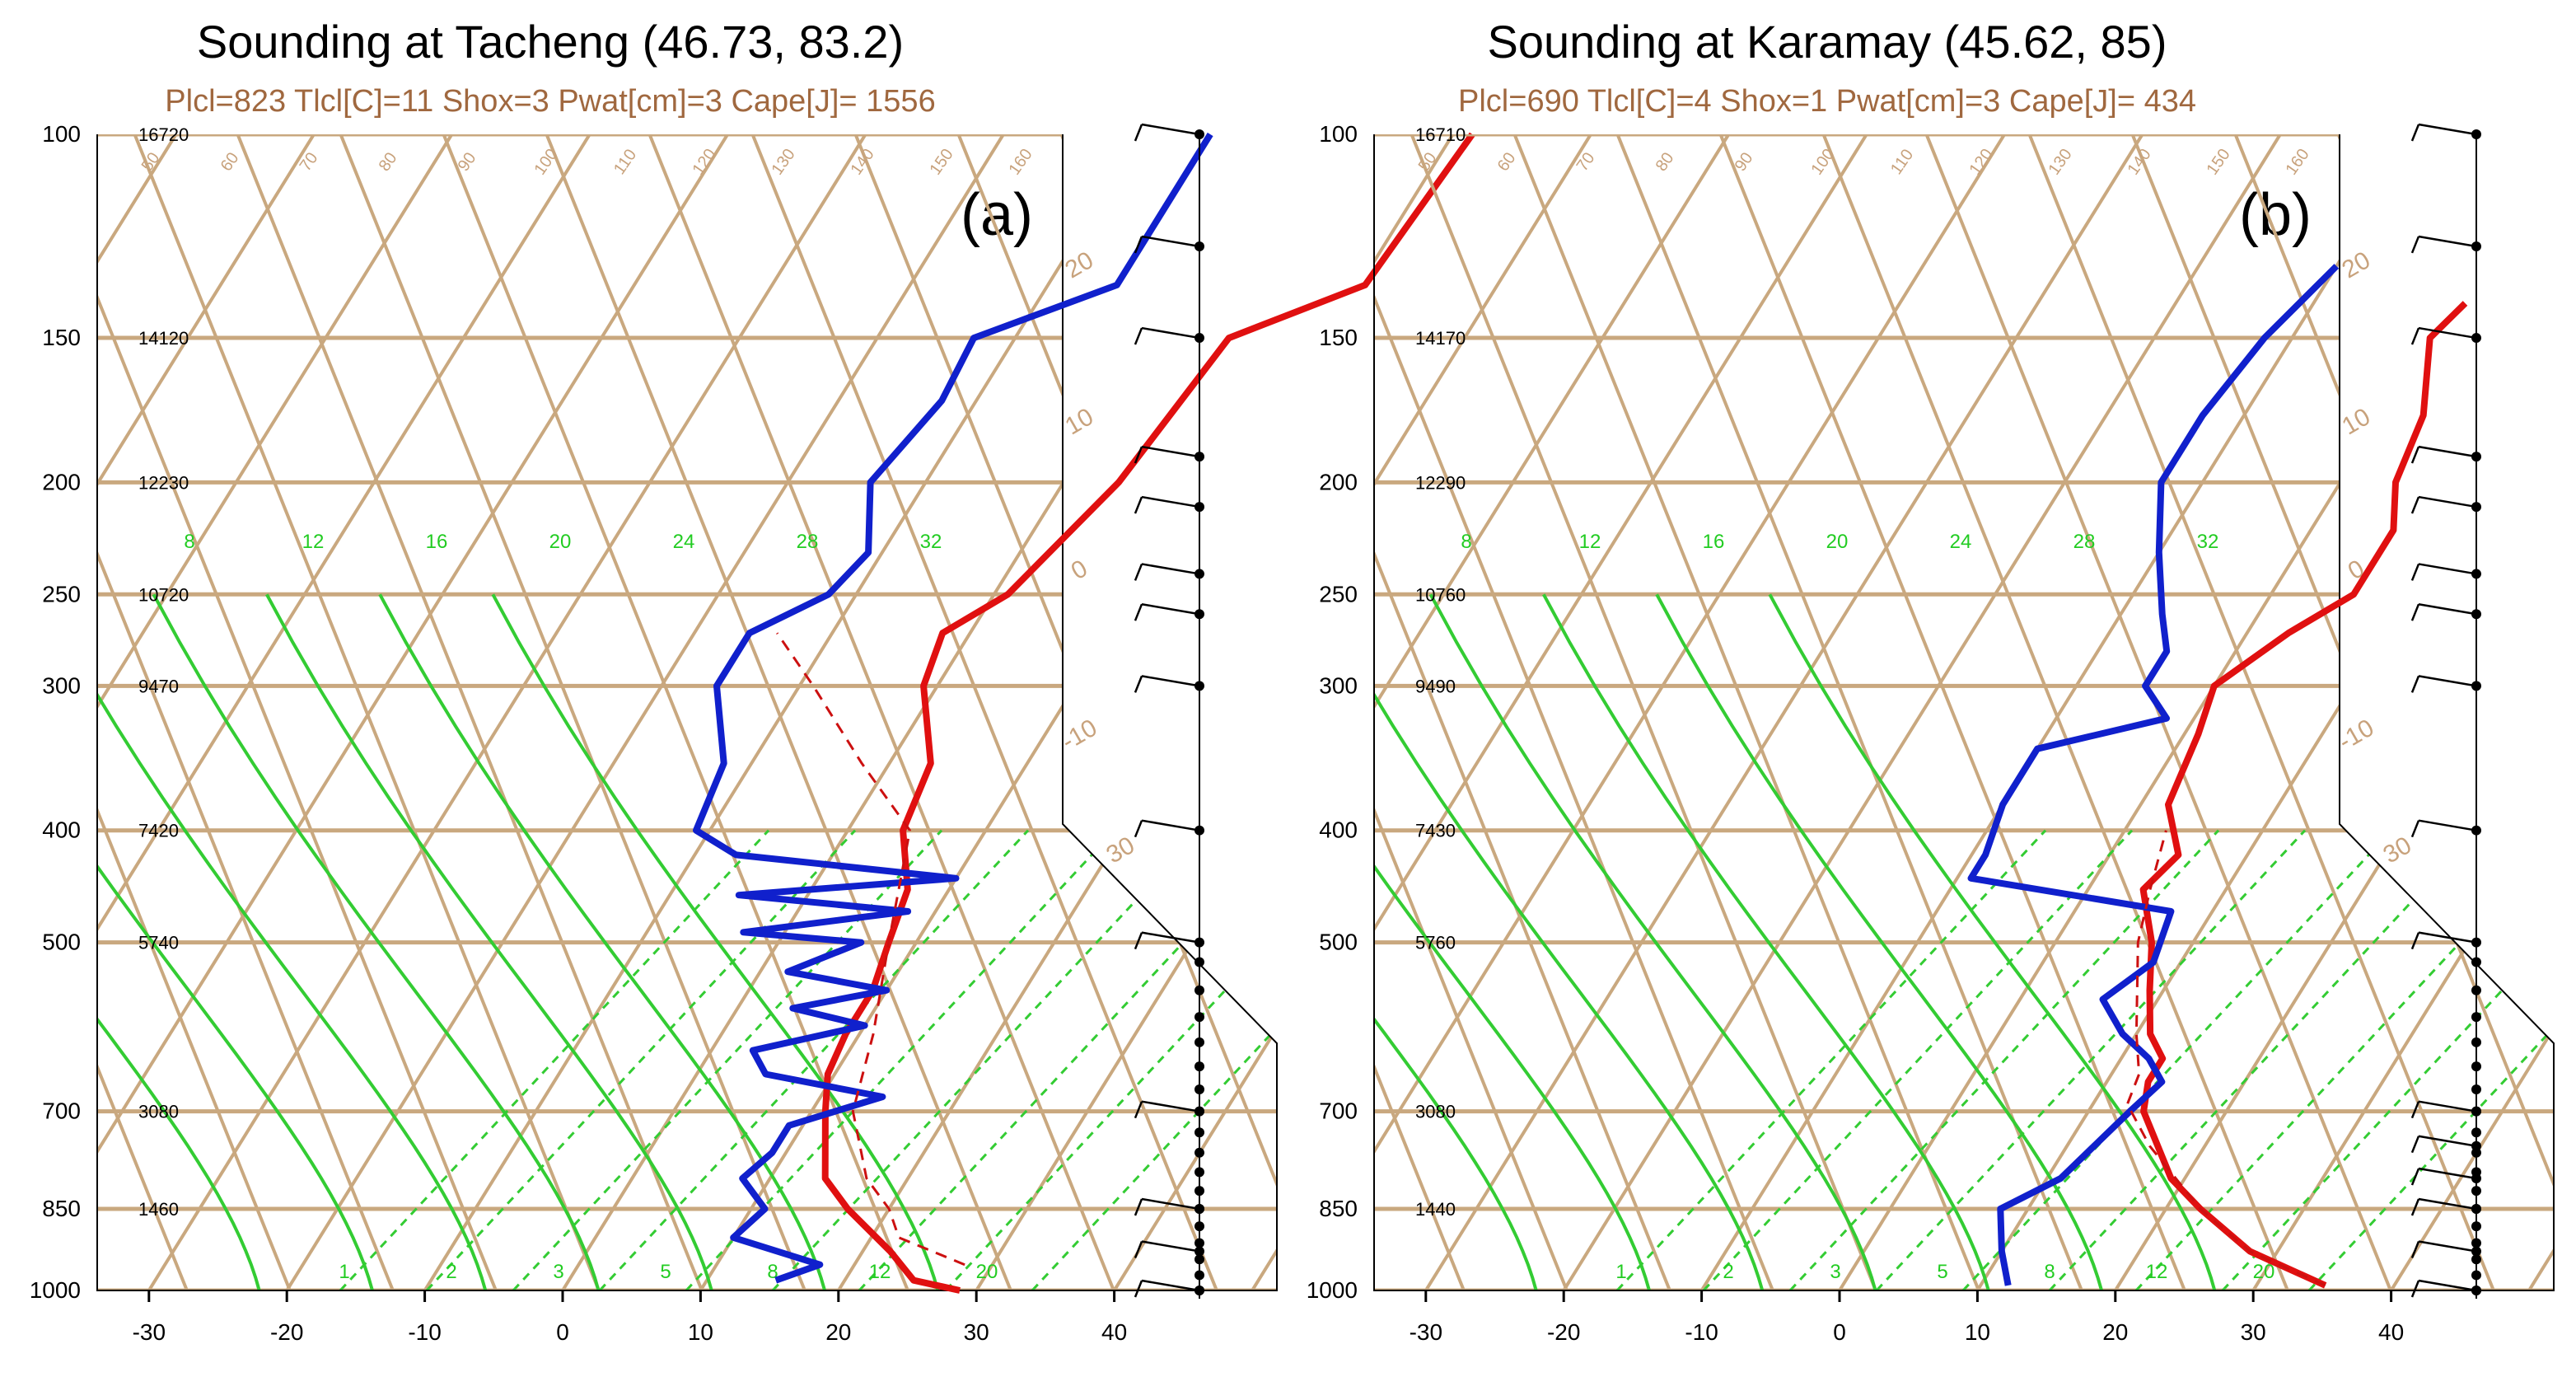 The height and width of the screenshot is (1391, 2576). Describe the element at coordinates (1728, 1272) in the screenshot. I see `mixing-ratio-label: 2` at that location.